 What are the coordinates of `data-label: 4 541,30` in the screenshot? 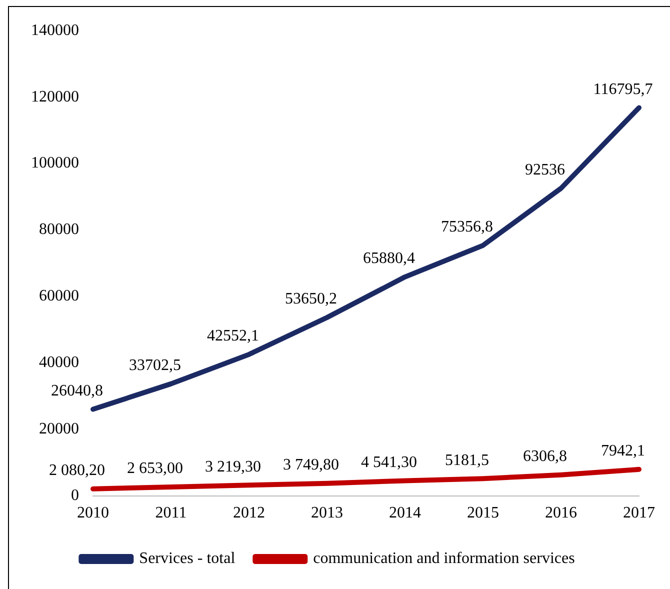 It's located at (389, 462).